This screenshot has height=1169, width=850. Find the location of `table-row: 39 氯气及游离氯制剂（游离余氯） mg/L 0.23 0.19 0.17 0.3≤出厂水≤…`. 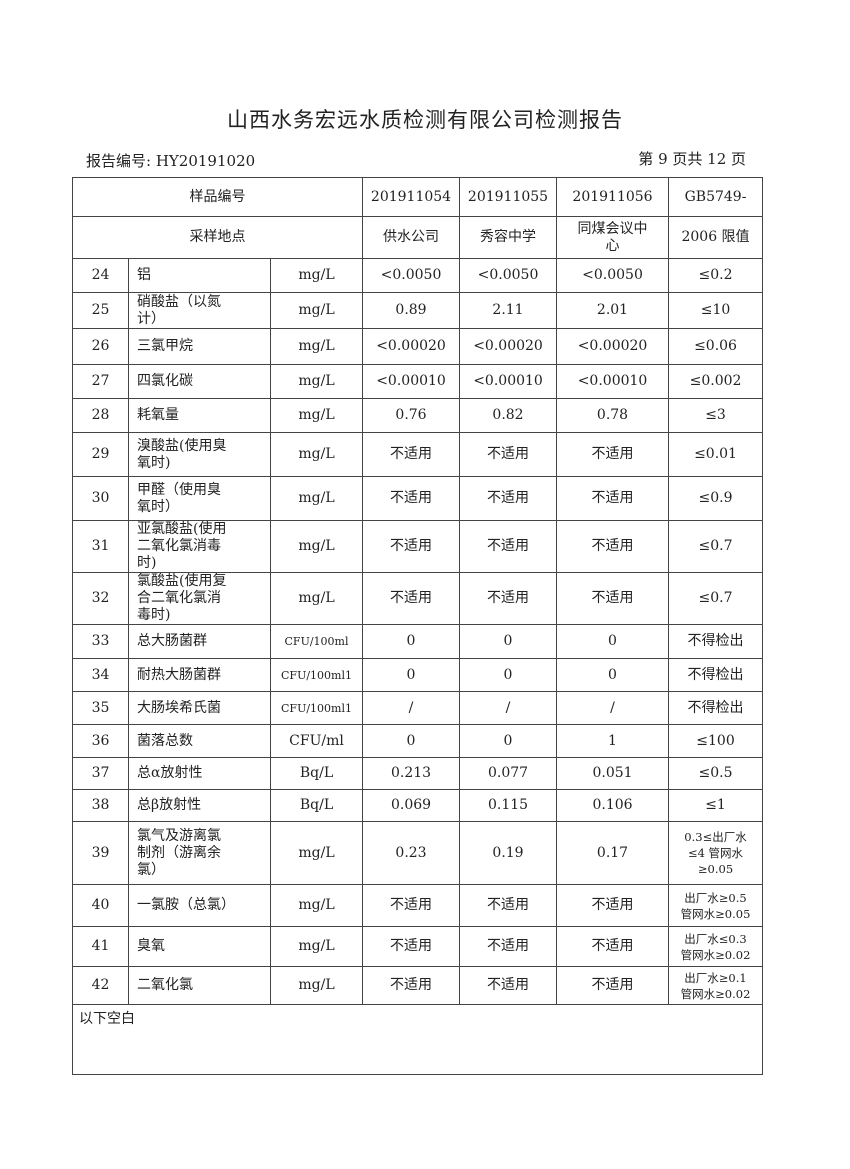

table-row: 39 氯气及游离氯制剂（游离余氯） mg/L 0.23 0.19 0.17 0.3≤出厂水≤… is located at coordinates (418, 853).